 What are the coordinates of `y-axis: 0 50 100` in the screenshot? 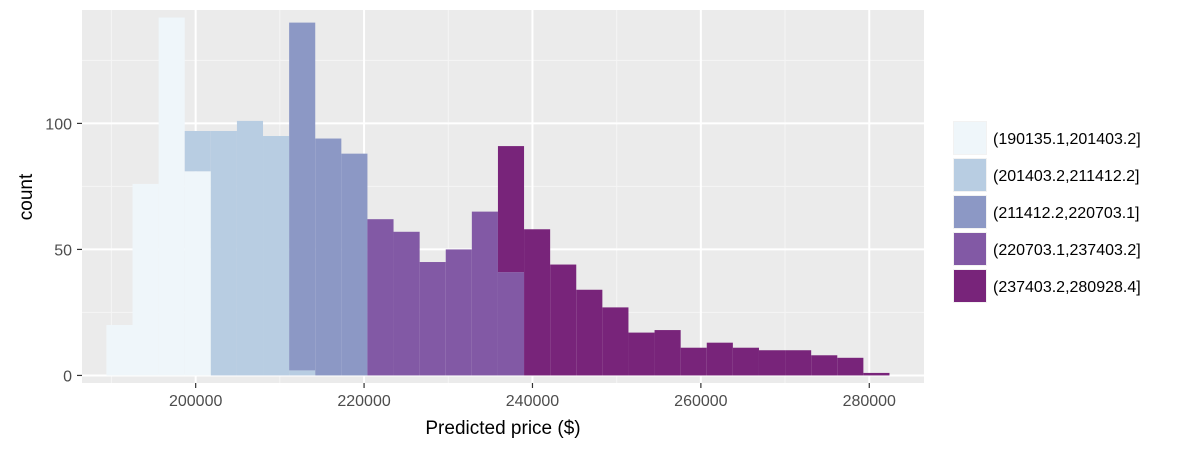 It's located at (63, 250).